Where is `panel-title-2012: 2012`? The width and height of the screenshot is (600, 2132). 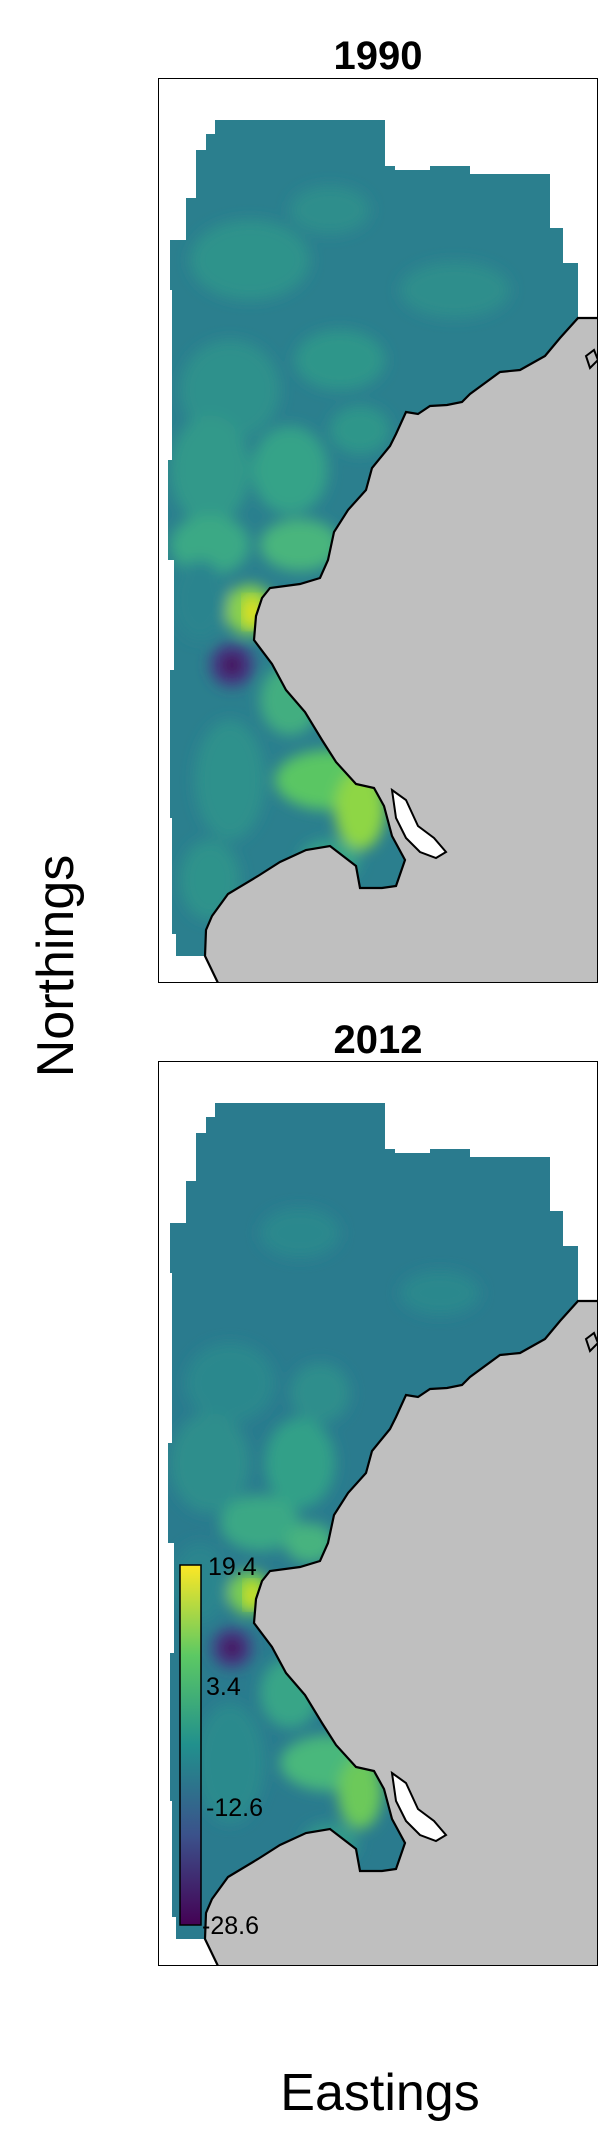 panel-title-2012: 2012 is located at coordinates (378, 1040).